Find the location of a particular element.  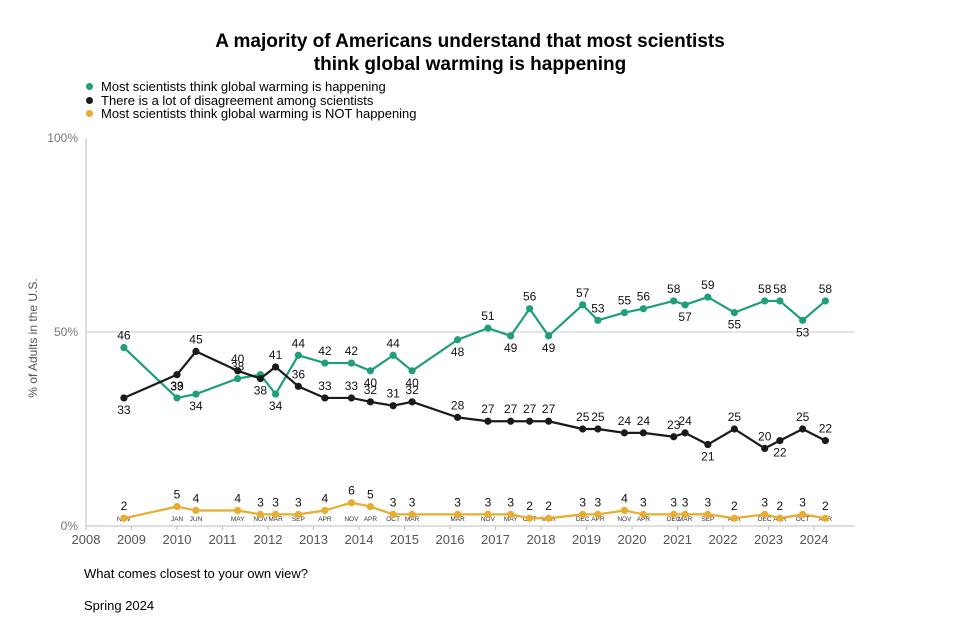

chart-title-line-2: think global warming is happening is located at coordinates (470, 64).